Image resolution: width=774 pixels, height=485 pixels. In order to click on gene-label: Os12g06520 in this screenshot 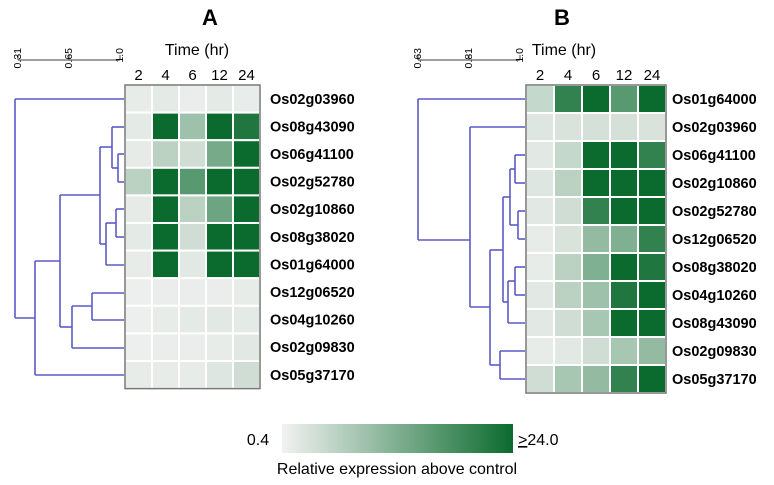, I will do `click(714, 240)`.